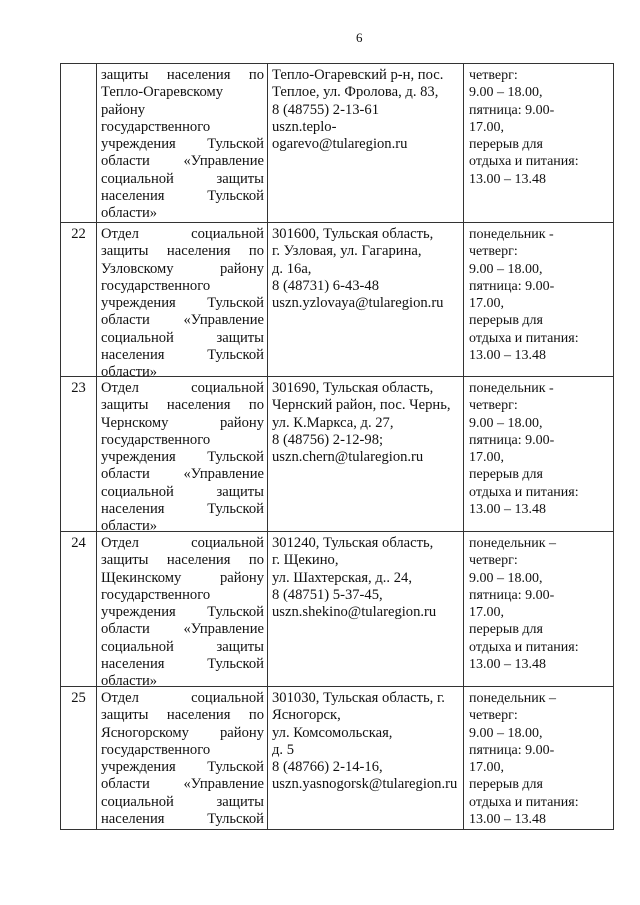  I want to click on row-number-text: 23, so click(78, 388).